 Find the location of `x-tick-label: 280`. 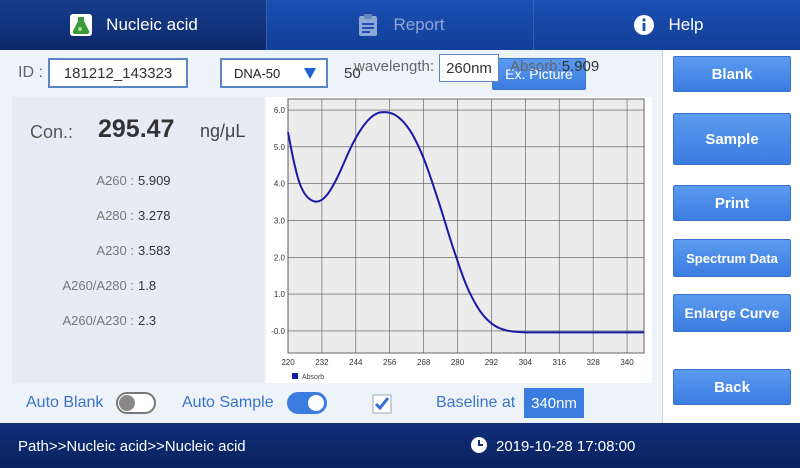

x-tick-label: 280 is located at coordinates (458, 362).